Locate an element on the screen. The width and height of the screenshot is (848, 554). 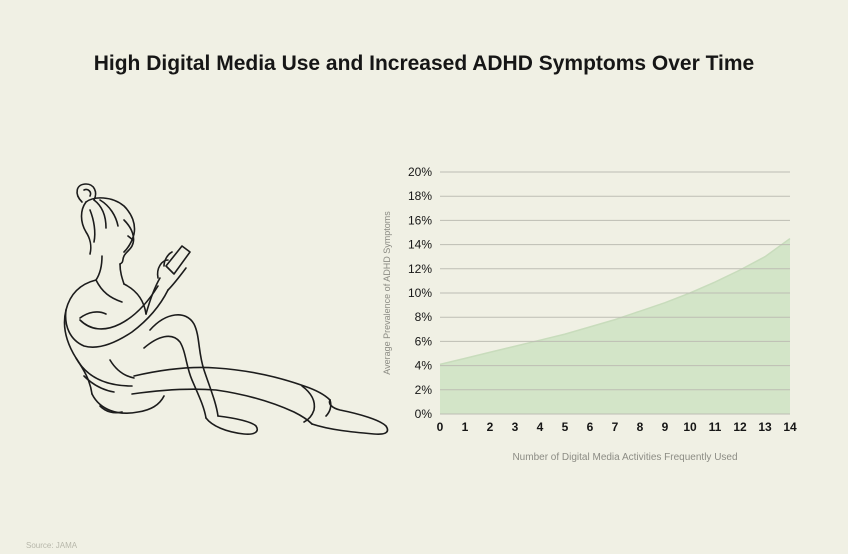
area-series is located at coordinates (615, 326).